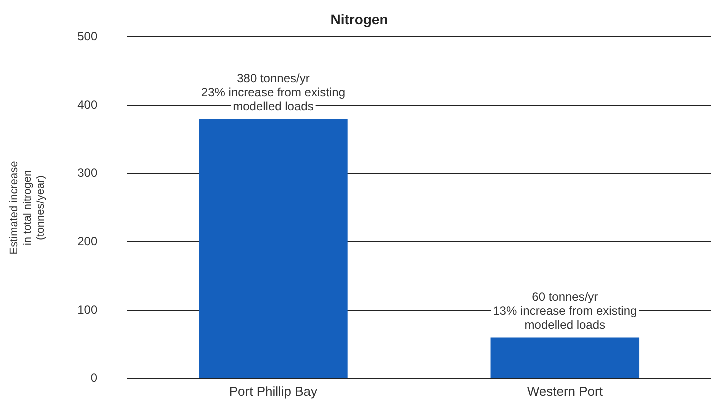  What do you see at coordinates (88, 309) in the screenshot?
I see `y-tick-label: 100` at bounding box center [88, 309].